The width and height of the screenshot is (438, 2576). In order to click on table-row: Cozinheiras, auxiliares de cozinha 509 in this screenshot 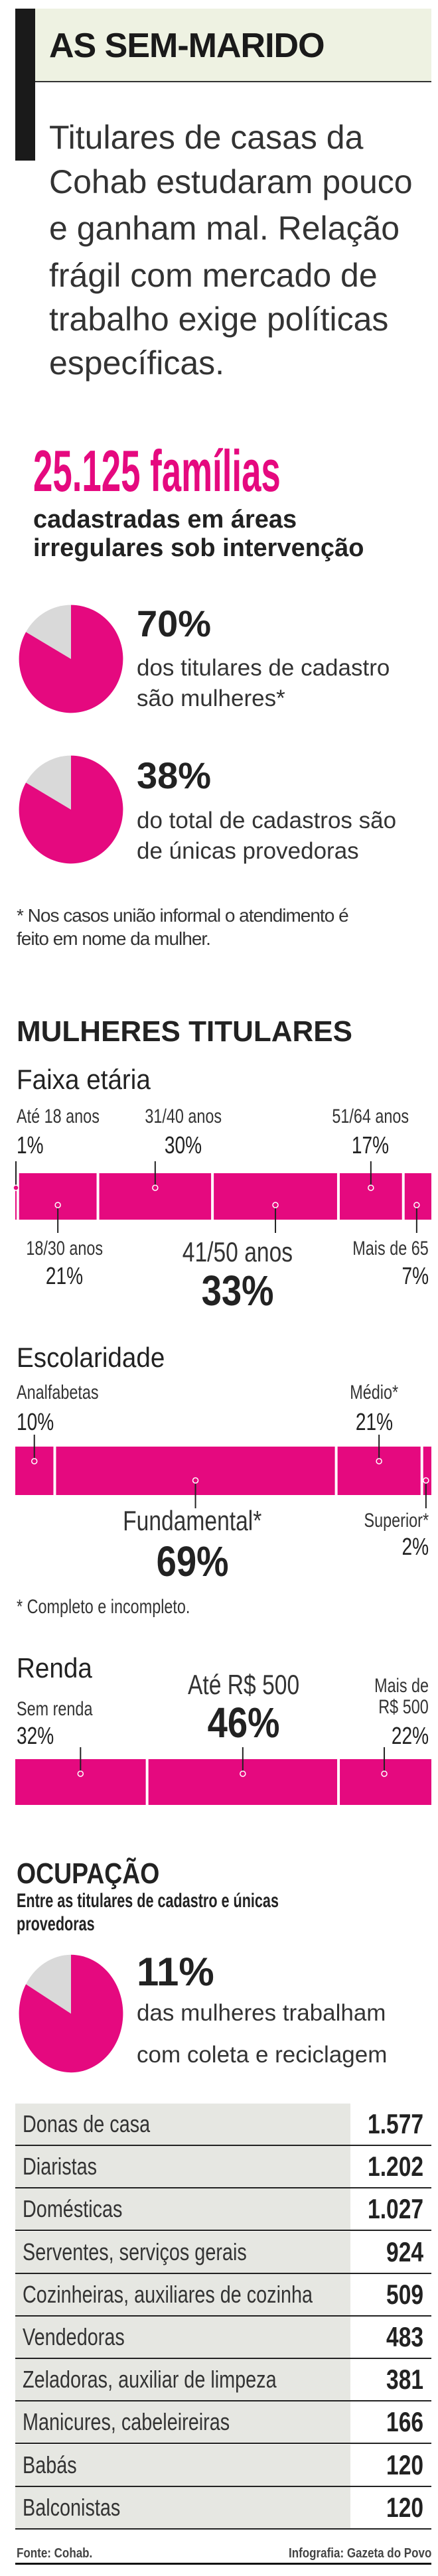, I will do `click(223, 2295)`.